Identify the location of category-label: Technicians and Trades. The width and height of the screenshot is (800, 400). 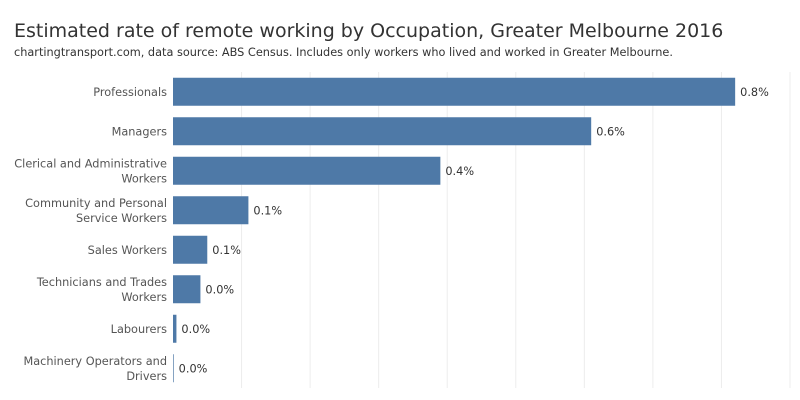
(101, 282).